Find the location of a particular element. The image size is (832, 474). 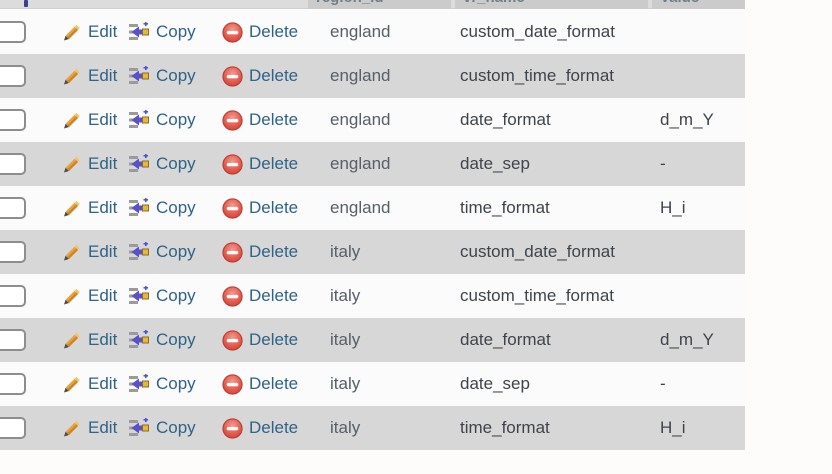

column-header-vr-name: vr_name is located at coordinates (551, 4).